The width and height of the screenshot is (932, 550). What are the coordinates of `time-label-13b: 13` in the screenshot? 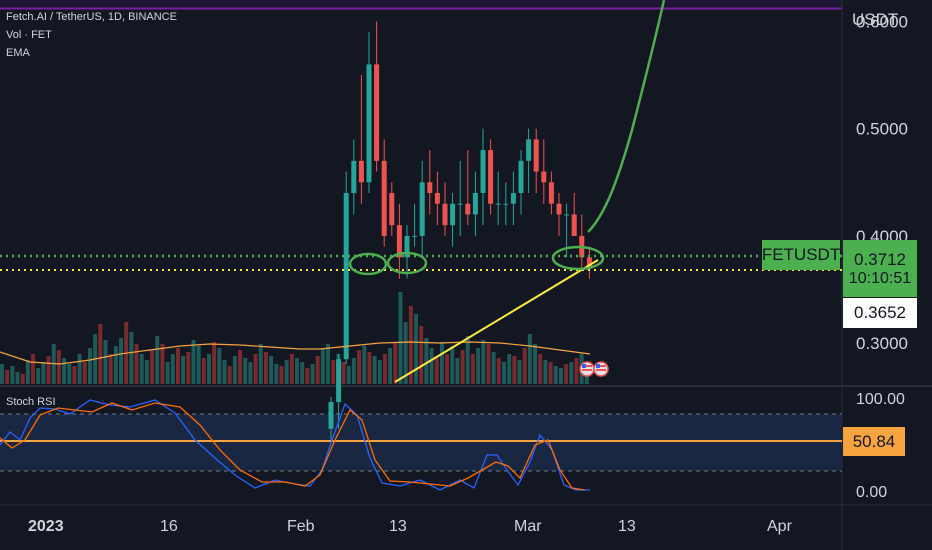 It's located at (627, 526).